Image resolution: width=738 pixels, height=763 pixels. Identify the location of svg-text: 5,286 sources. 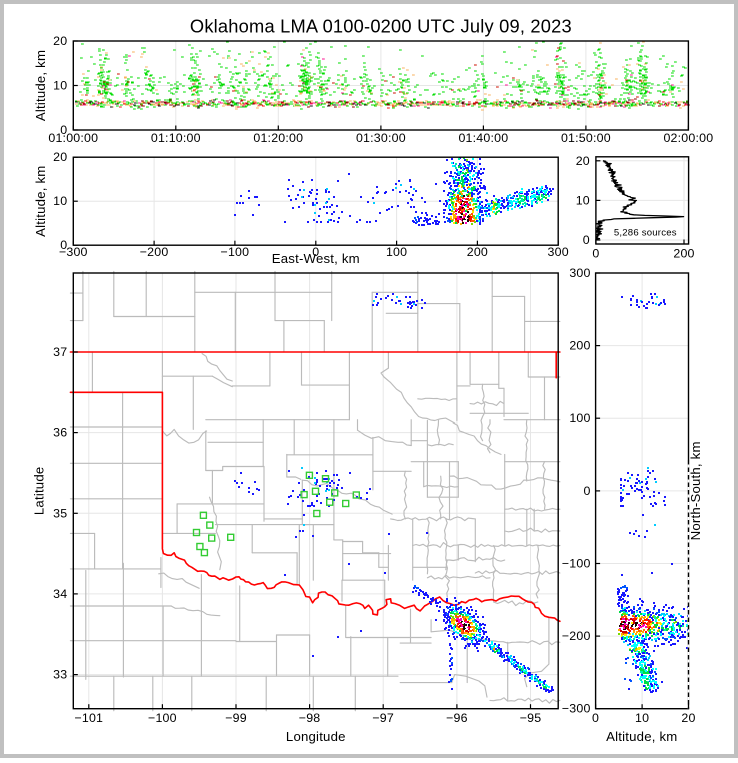
(645, 233).